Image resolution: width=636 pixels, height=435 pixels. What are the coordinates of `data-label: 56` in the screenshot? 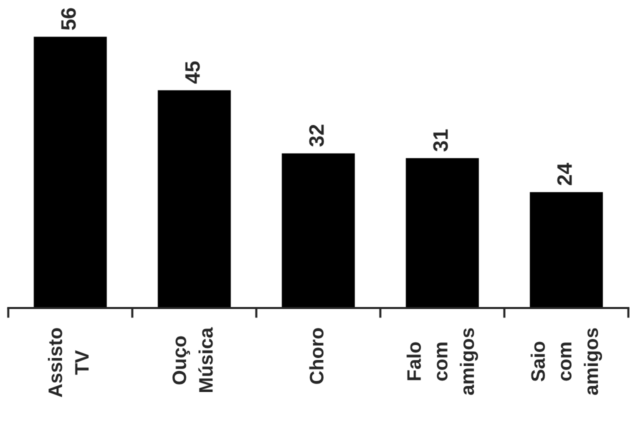 It's located at (68, 19).